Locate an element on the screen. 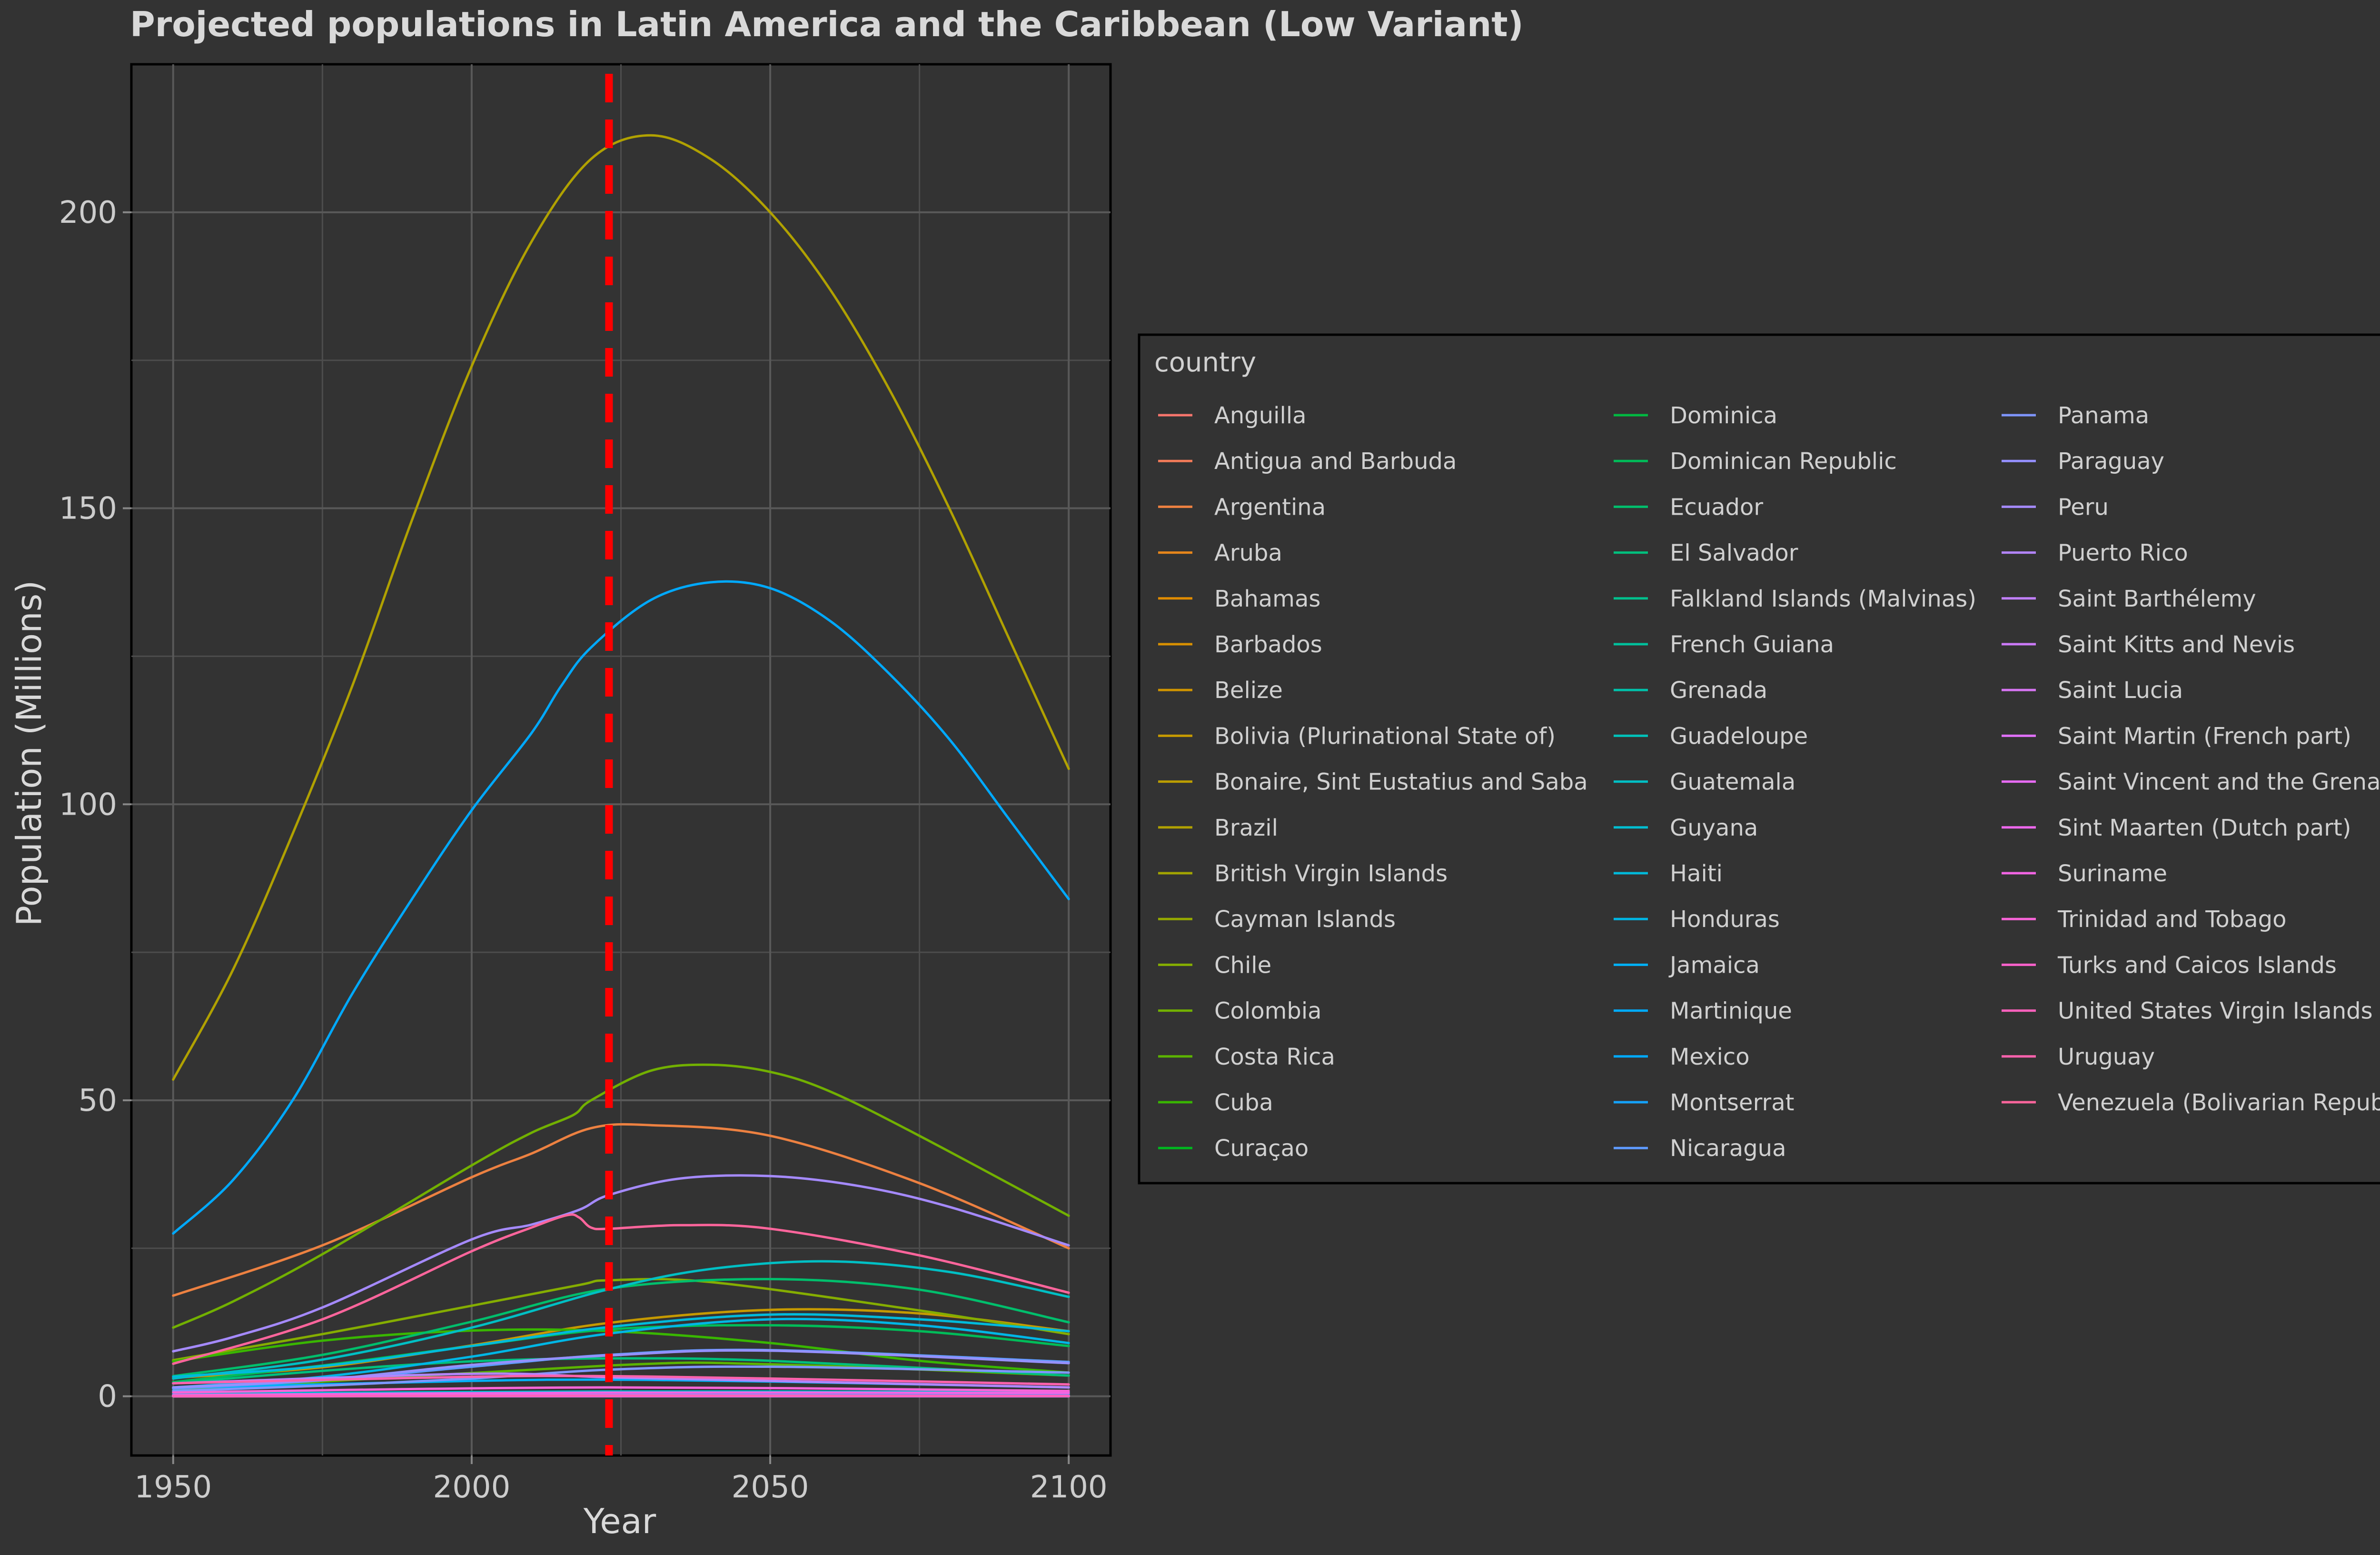 The image size is (2380, 1555). x-tick-label: 2000 is located at coordinates (471, 1487).